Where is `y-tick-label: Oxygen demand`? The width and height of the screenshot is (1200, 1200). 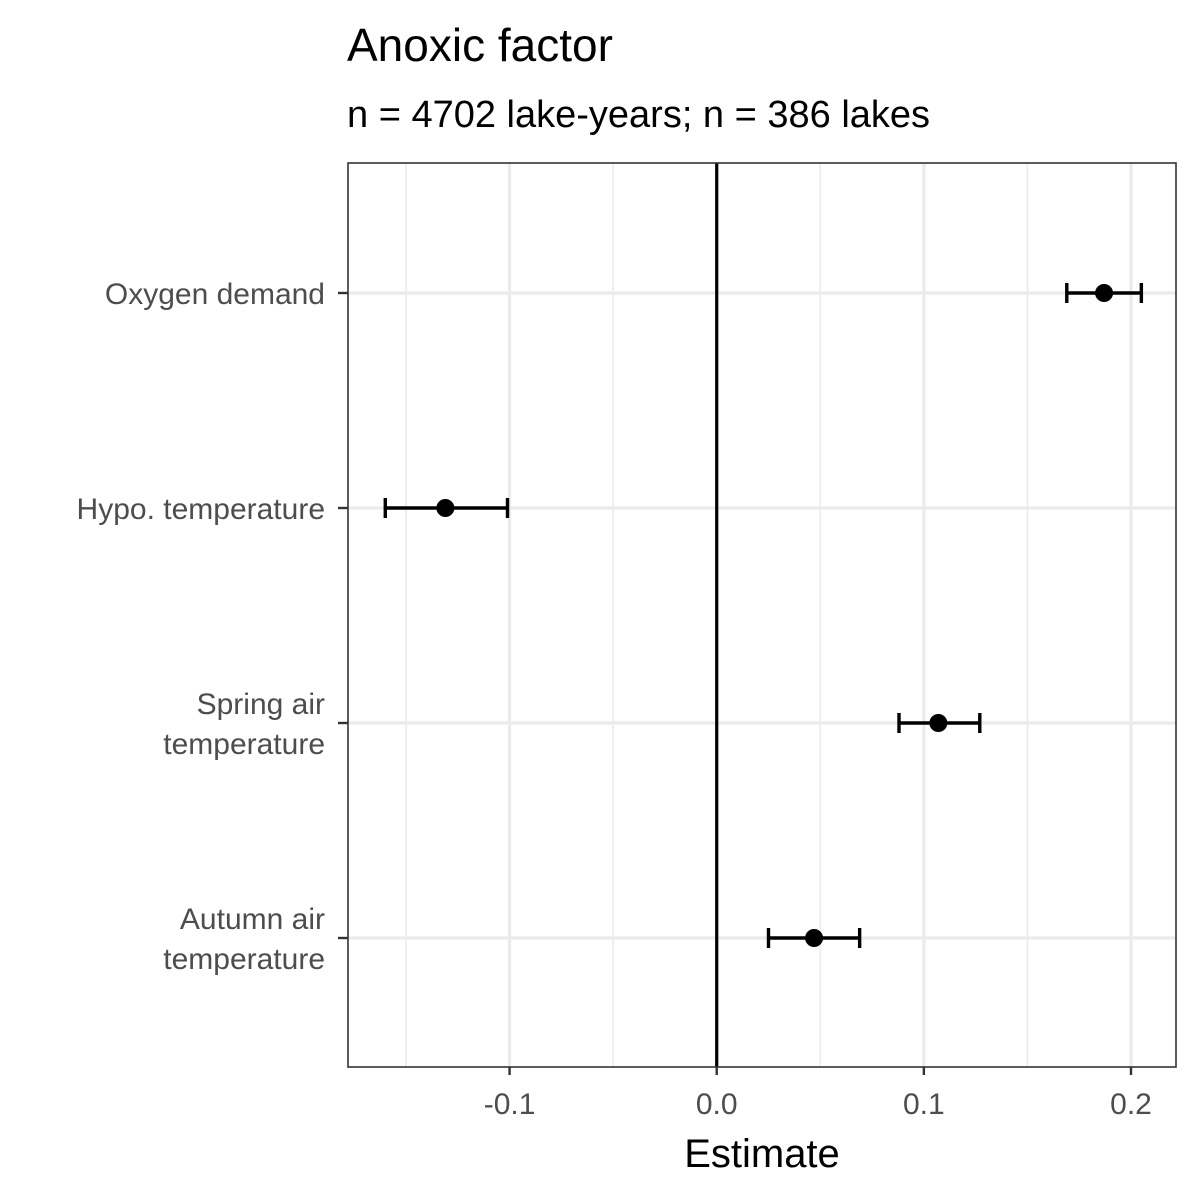
y-tick-label: Oxygen demand is located at coordinates (215, 294).